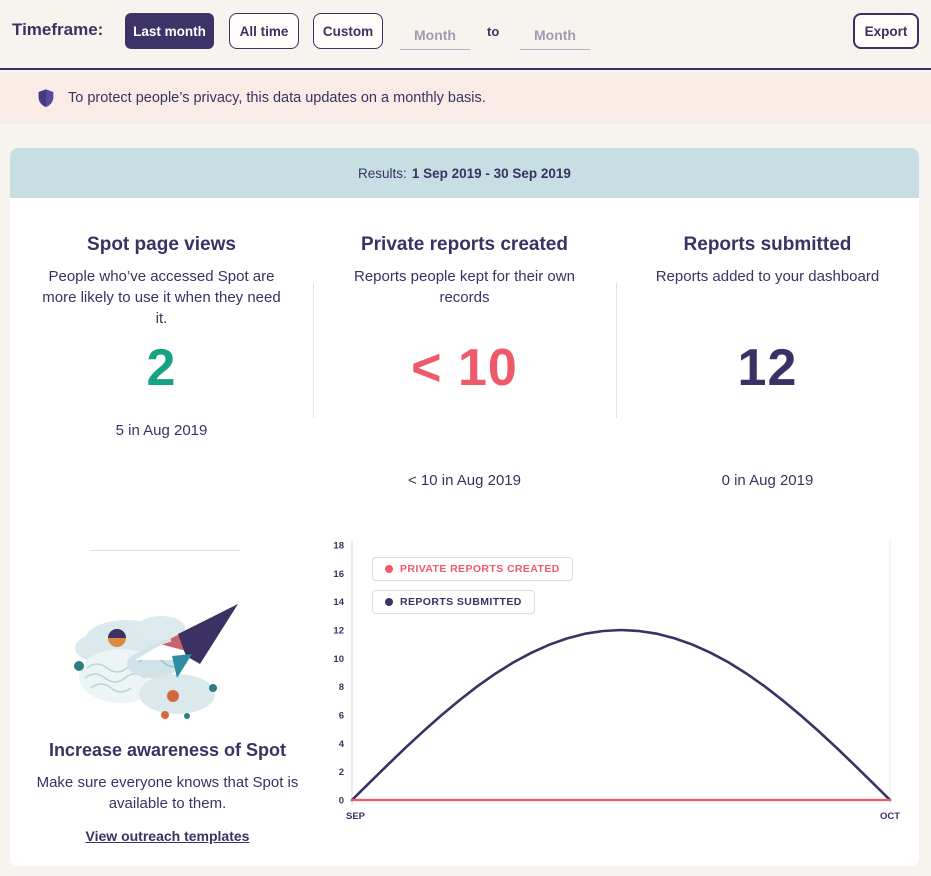 The image size is (931, 876). I want to click on y-axis-tick-label: 2, so click(341, 772).